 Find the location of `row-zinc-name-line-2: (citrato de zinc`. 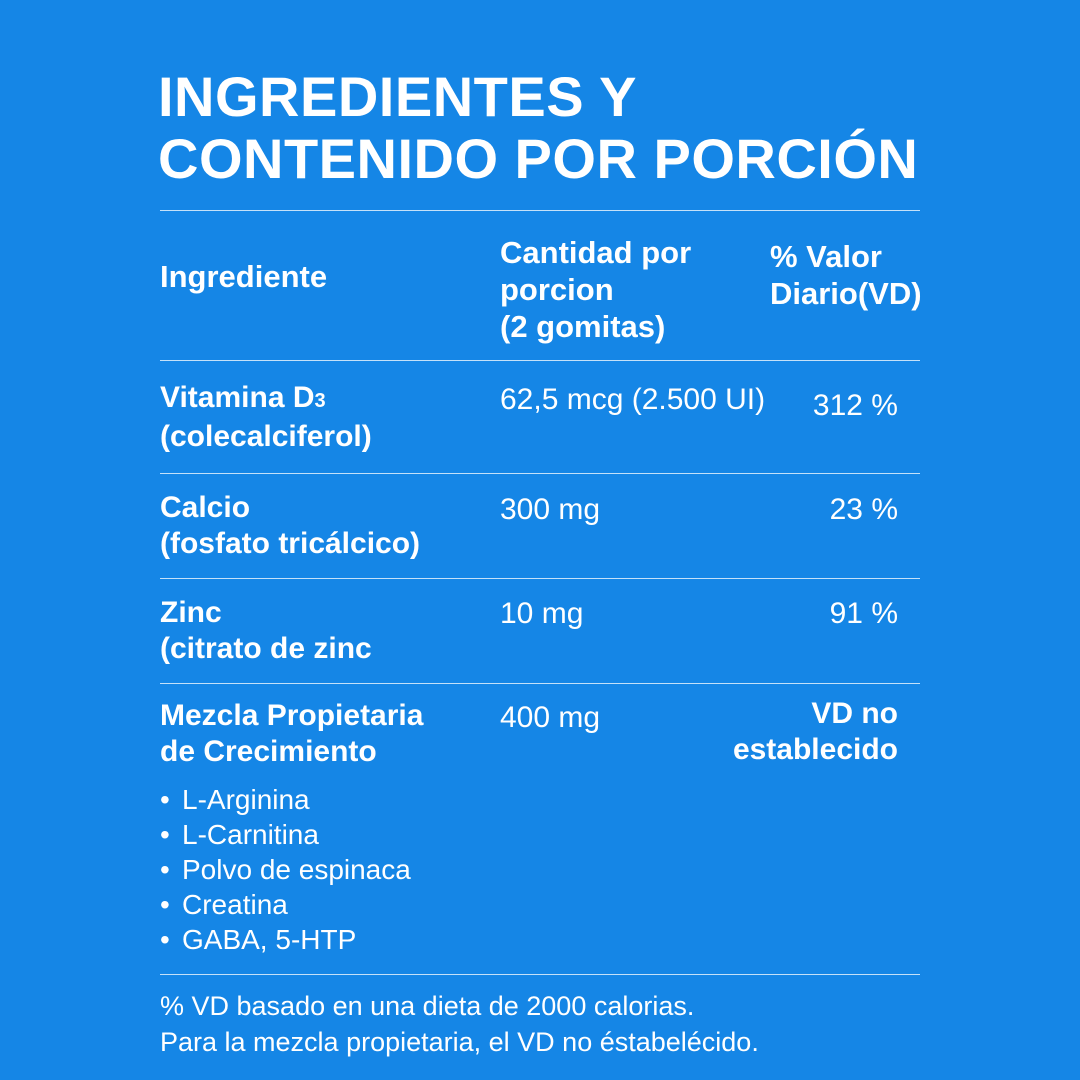

row-zinc-name-line-2: (citrato de zinc is located at coordinates (266, 648).